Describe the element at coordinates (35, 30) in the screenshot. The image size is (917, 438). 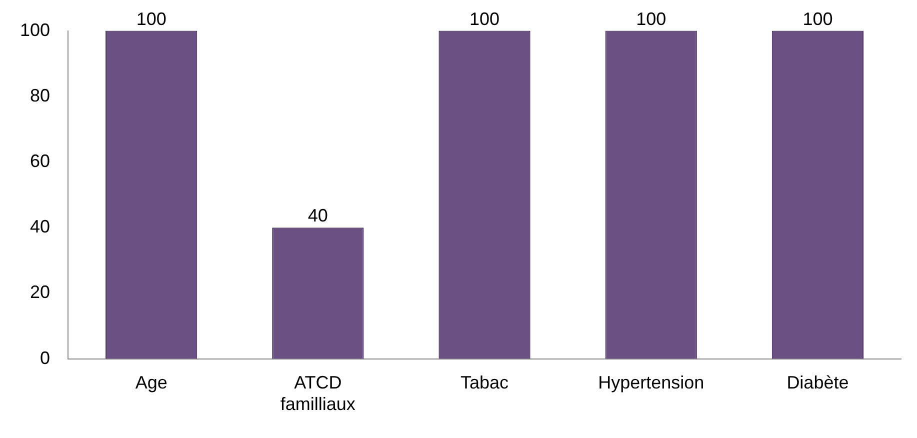
I see `y-tick-label: 100` at that location.